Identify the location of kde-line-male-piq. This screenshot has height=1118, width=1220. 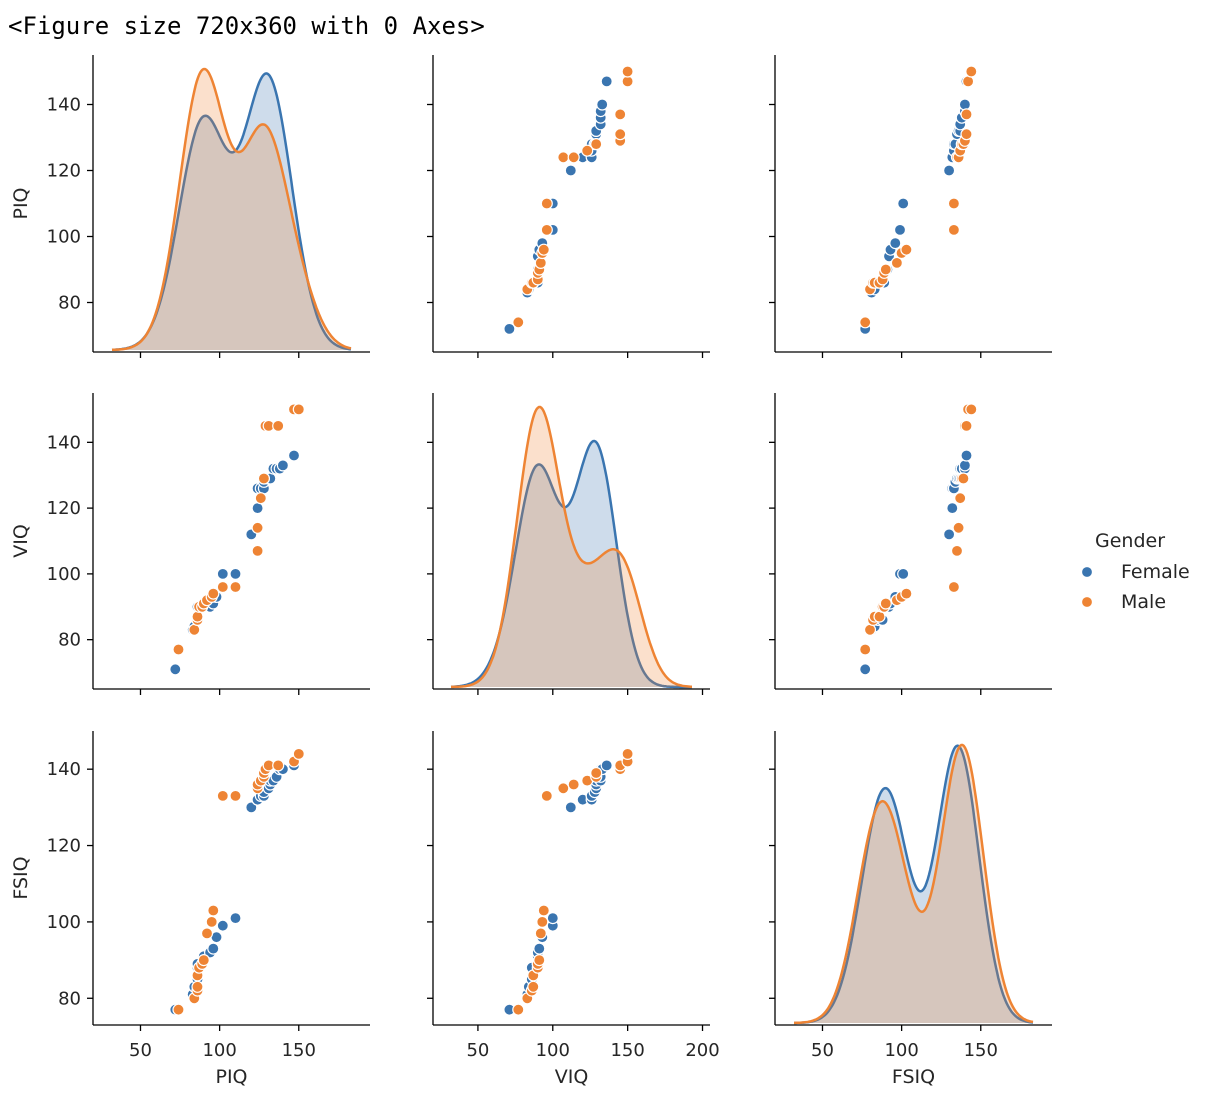
(232, 209).